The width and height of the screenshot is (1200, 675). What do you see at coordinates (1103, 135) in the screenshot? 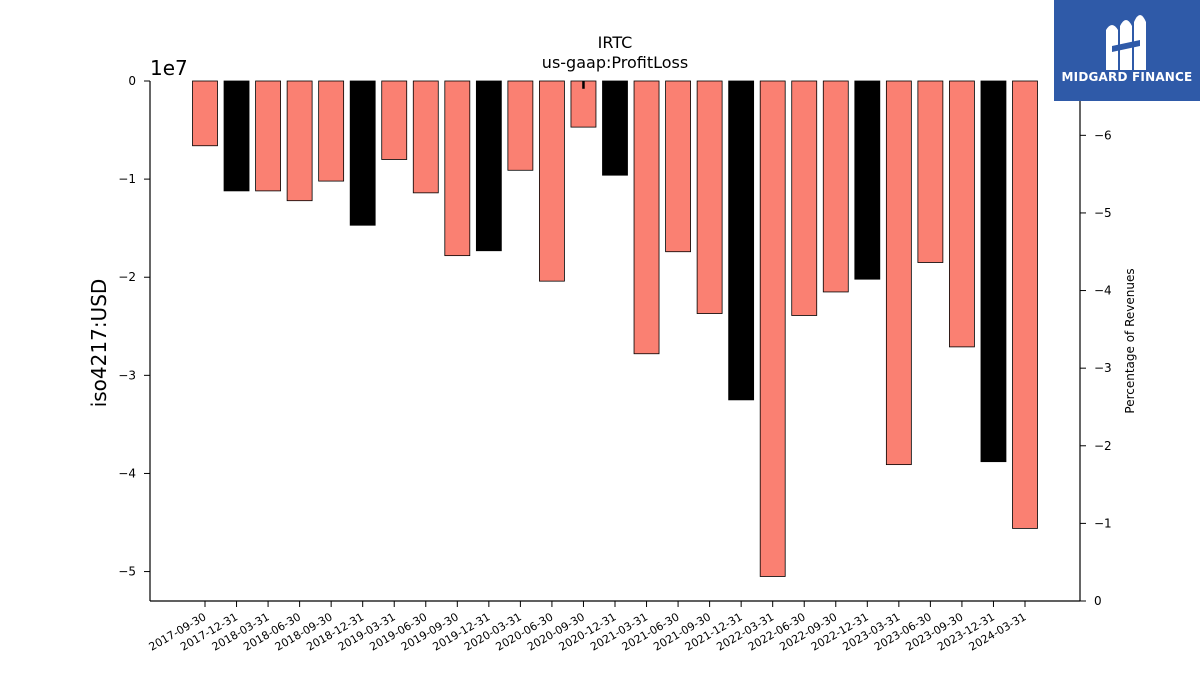
I see `y2-tick-label: −6` at bounding box center [1103, 135].